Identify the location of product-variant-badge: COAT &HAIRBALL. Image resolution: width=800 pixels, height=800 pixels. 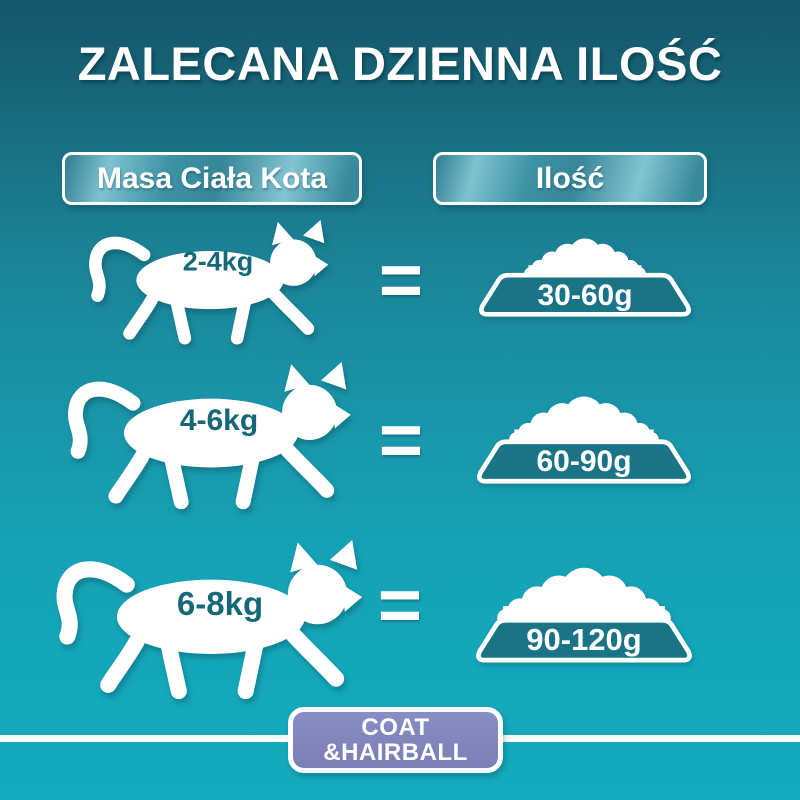
(395, 740).